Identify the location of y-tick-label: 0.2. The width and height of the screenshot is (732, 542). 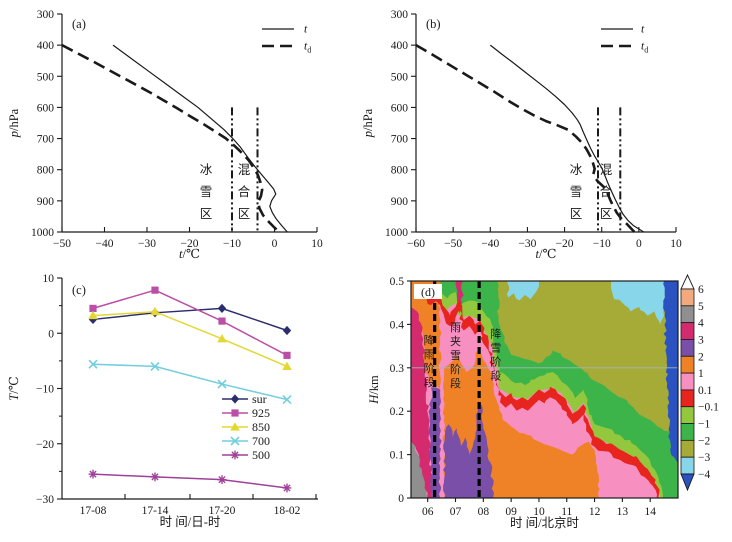
(397, 412).